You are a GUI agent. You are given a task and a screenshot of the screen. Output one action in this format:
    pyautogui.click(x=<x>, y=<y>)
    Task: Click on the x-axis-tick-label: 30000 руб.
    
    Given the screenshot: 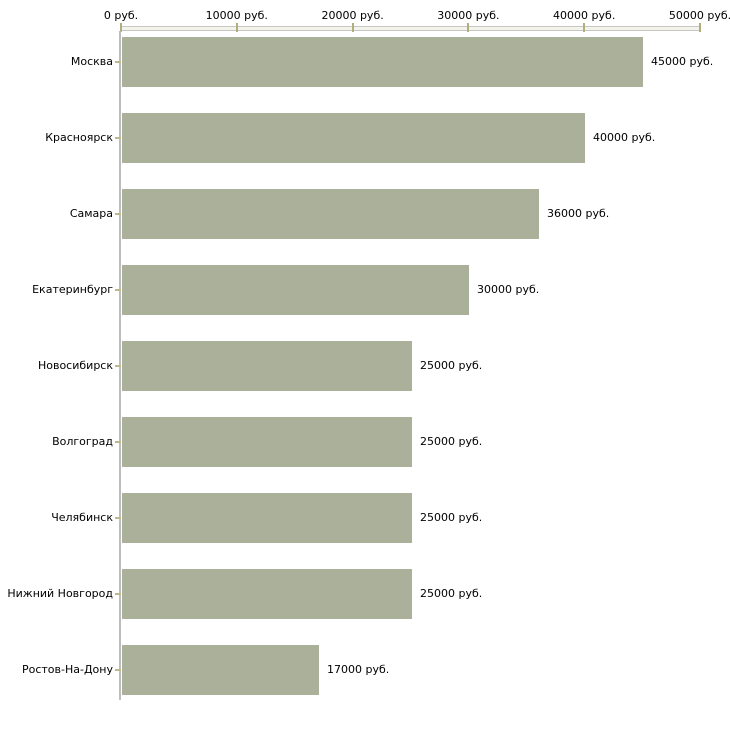 What is the action you would take?
    pyautogui.click(x=468, y=15)
    